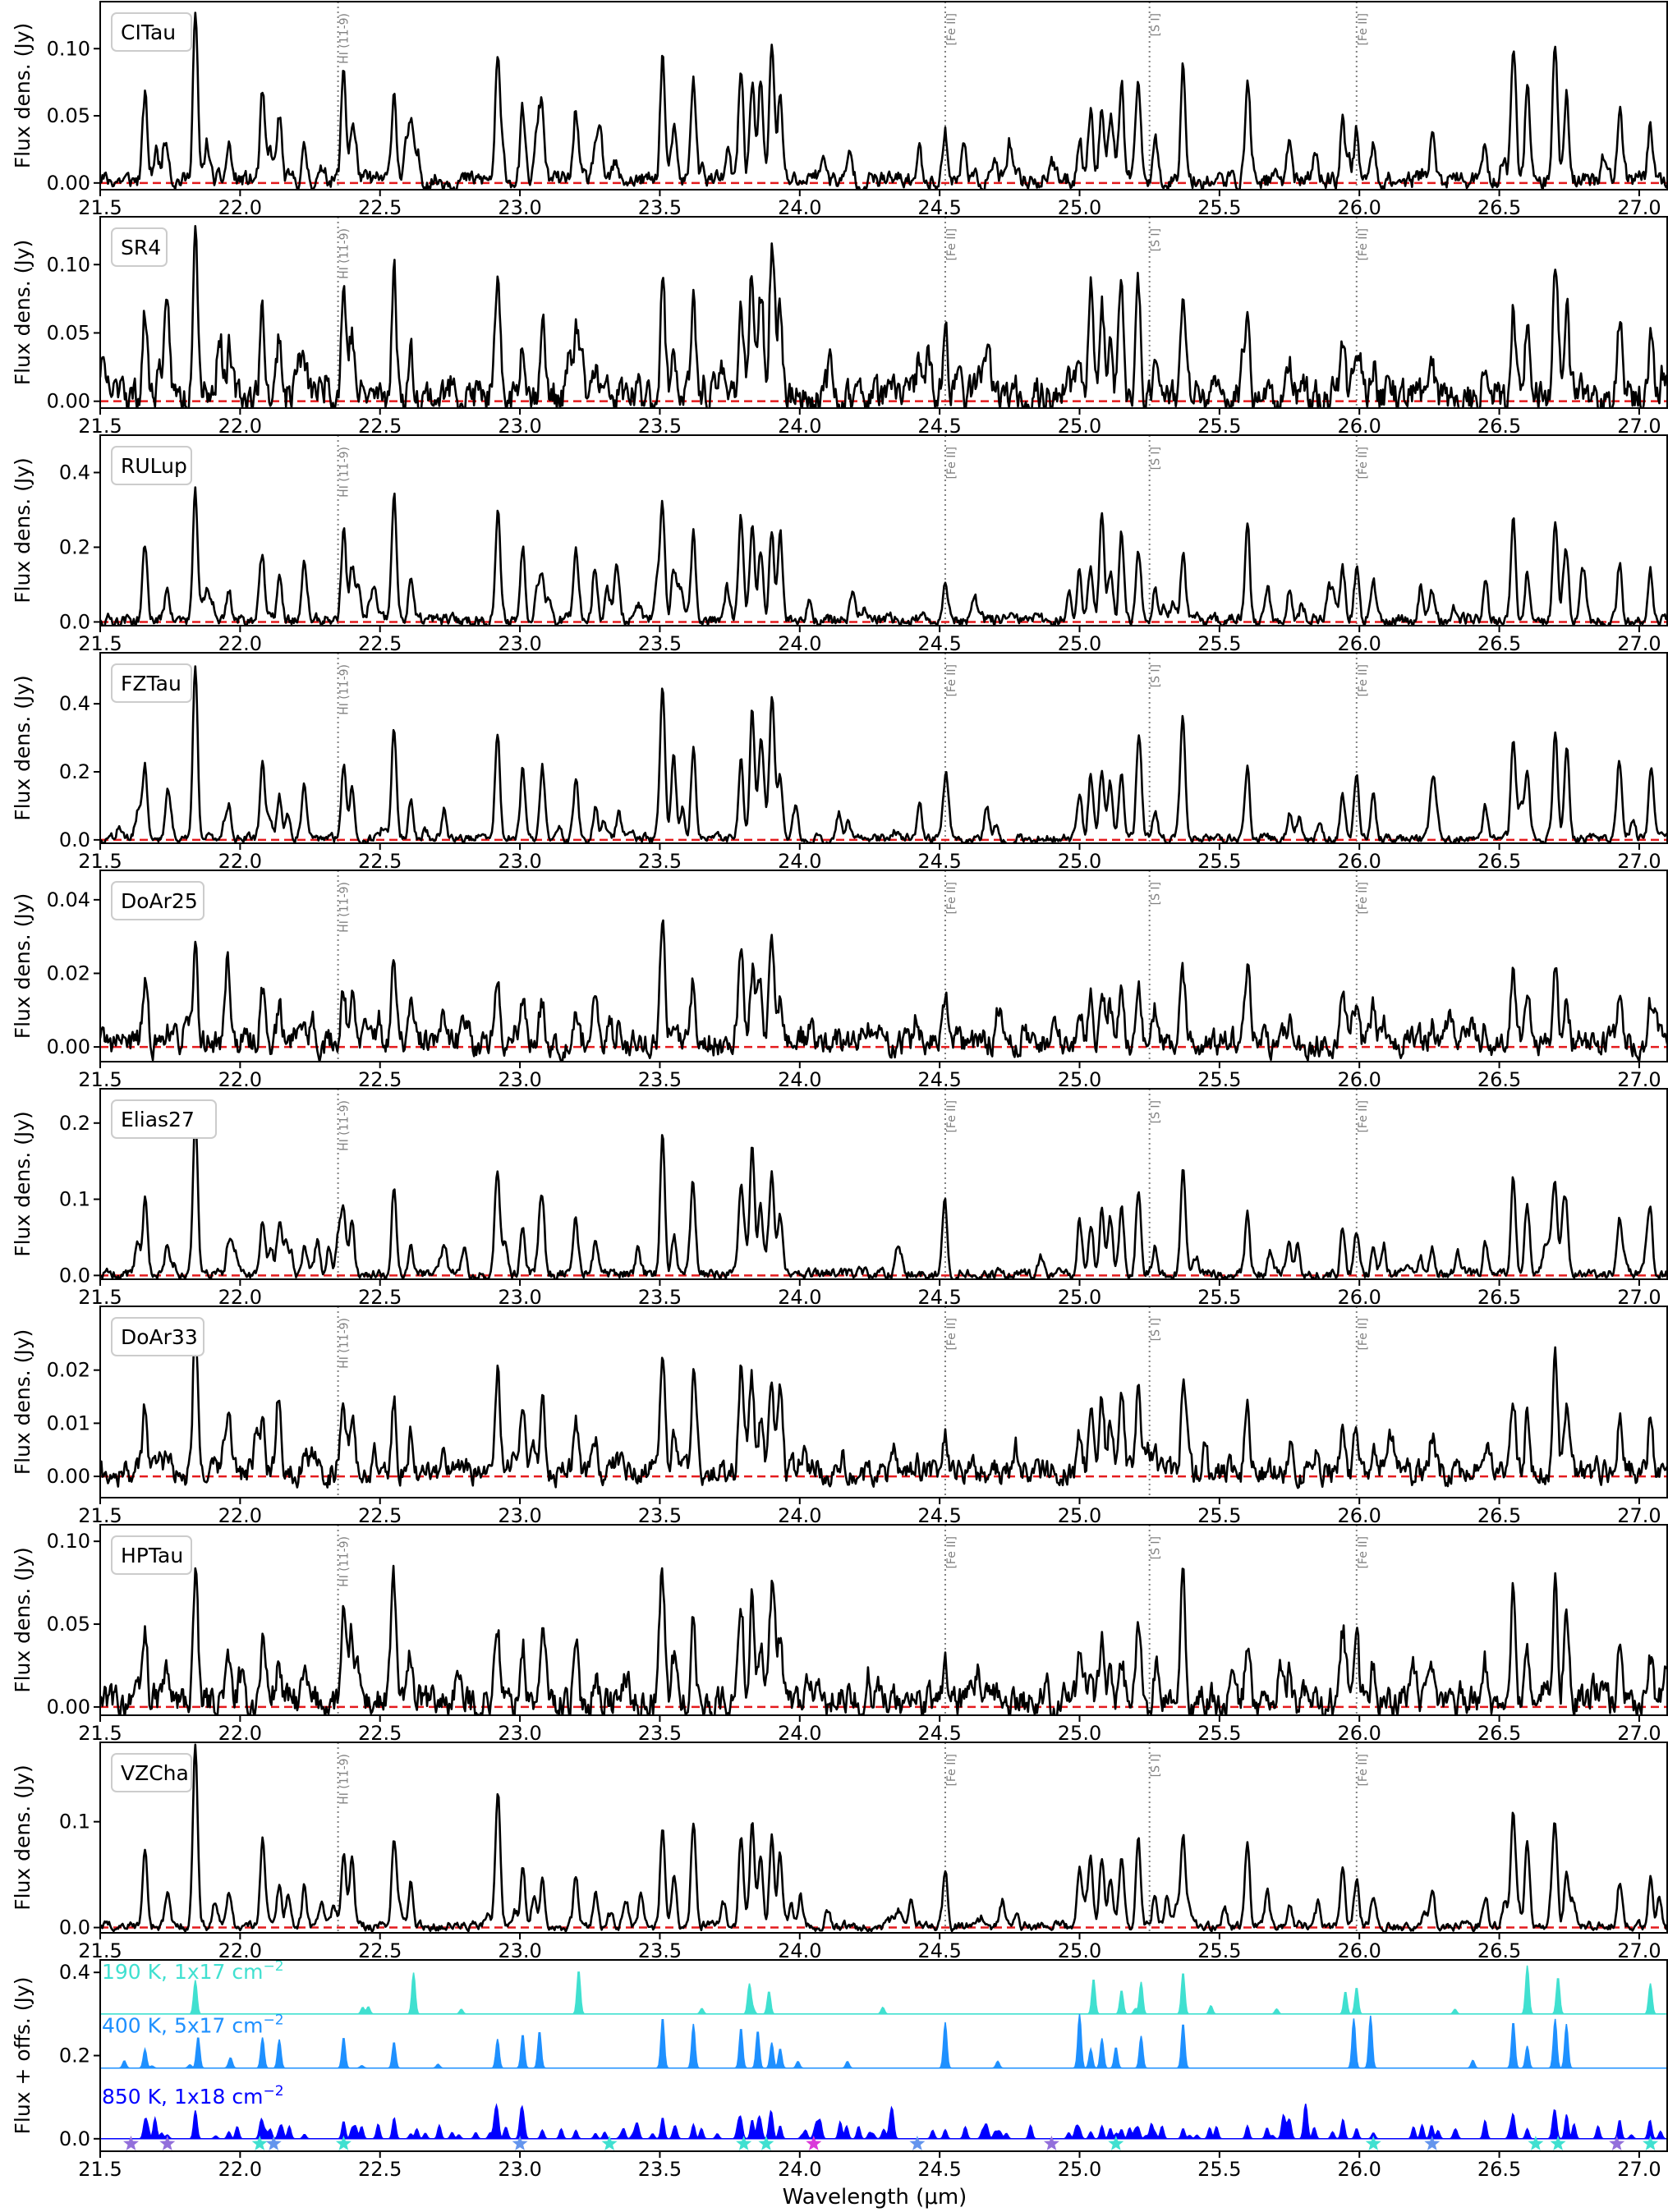 This screenshot has width=1668, height=2212. Describe the element at coordinates (884, 316) in the screenshot. I see `spectrum-series` at that location.